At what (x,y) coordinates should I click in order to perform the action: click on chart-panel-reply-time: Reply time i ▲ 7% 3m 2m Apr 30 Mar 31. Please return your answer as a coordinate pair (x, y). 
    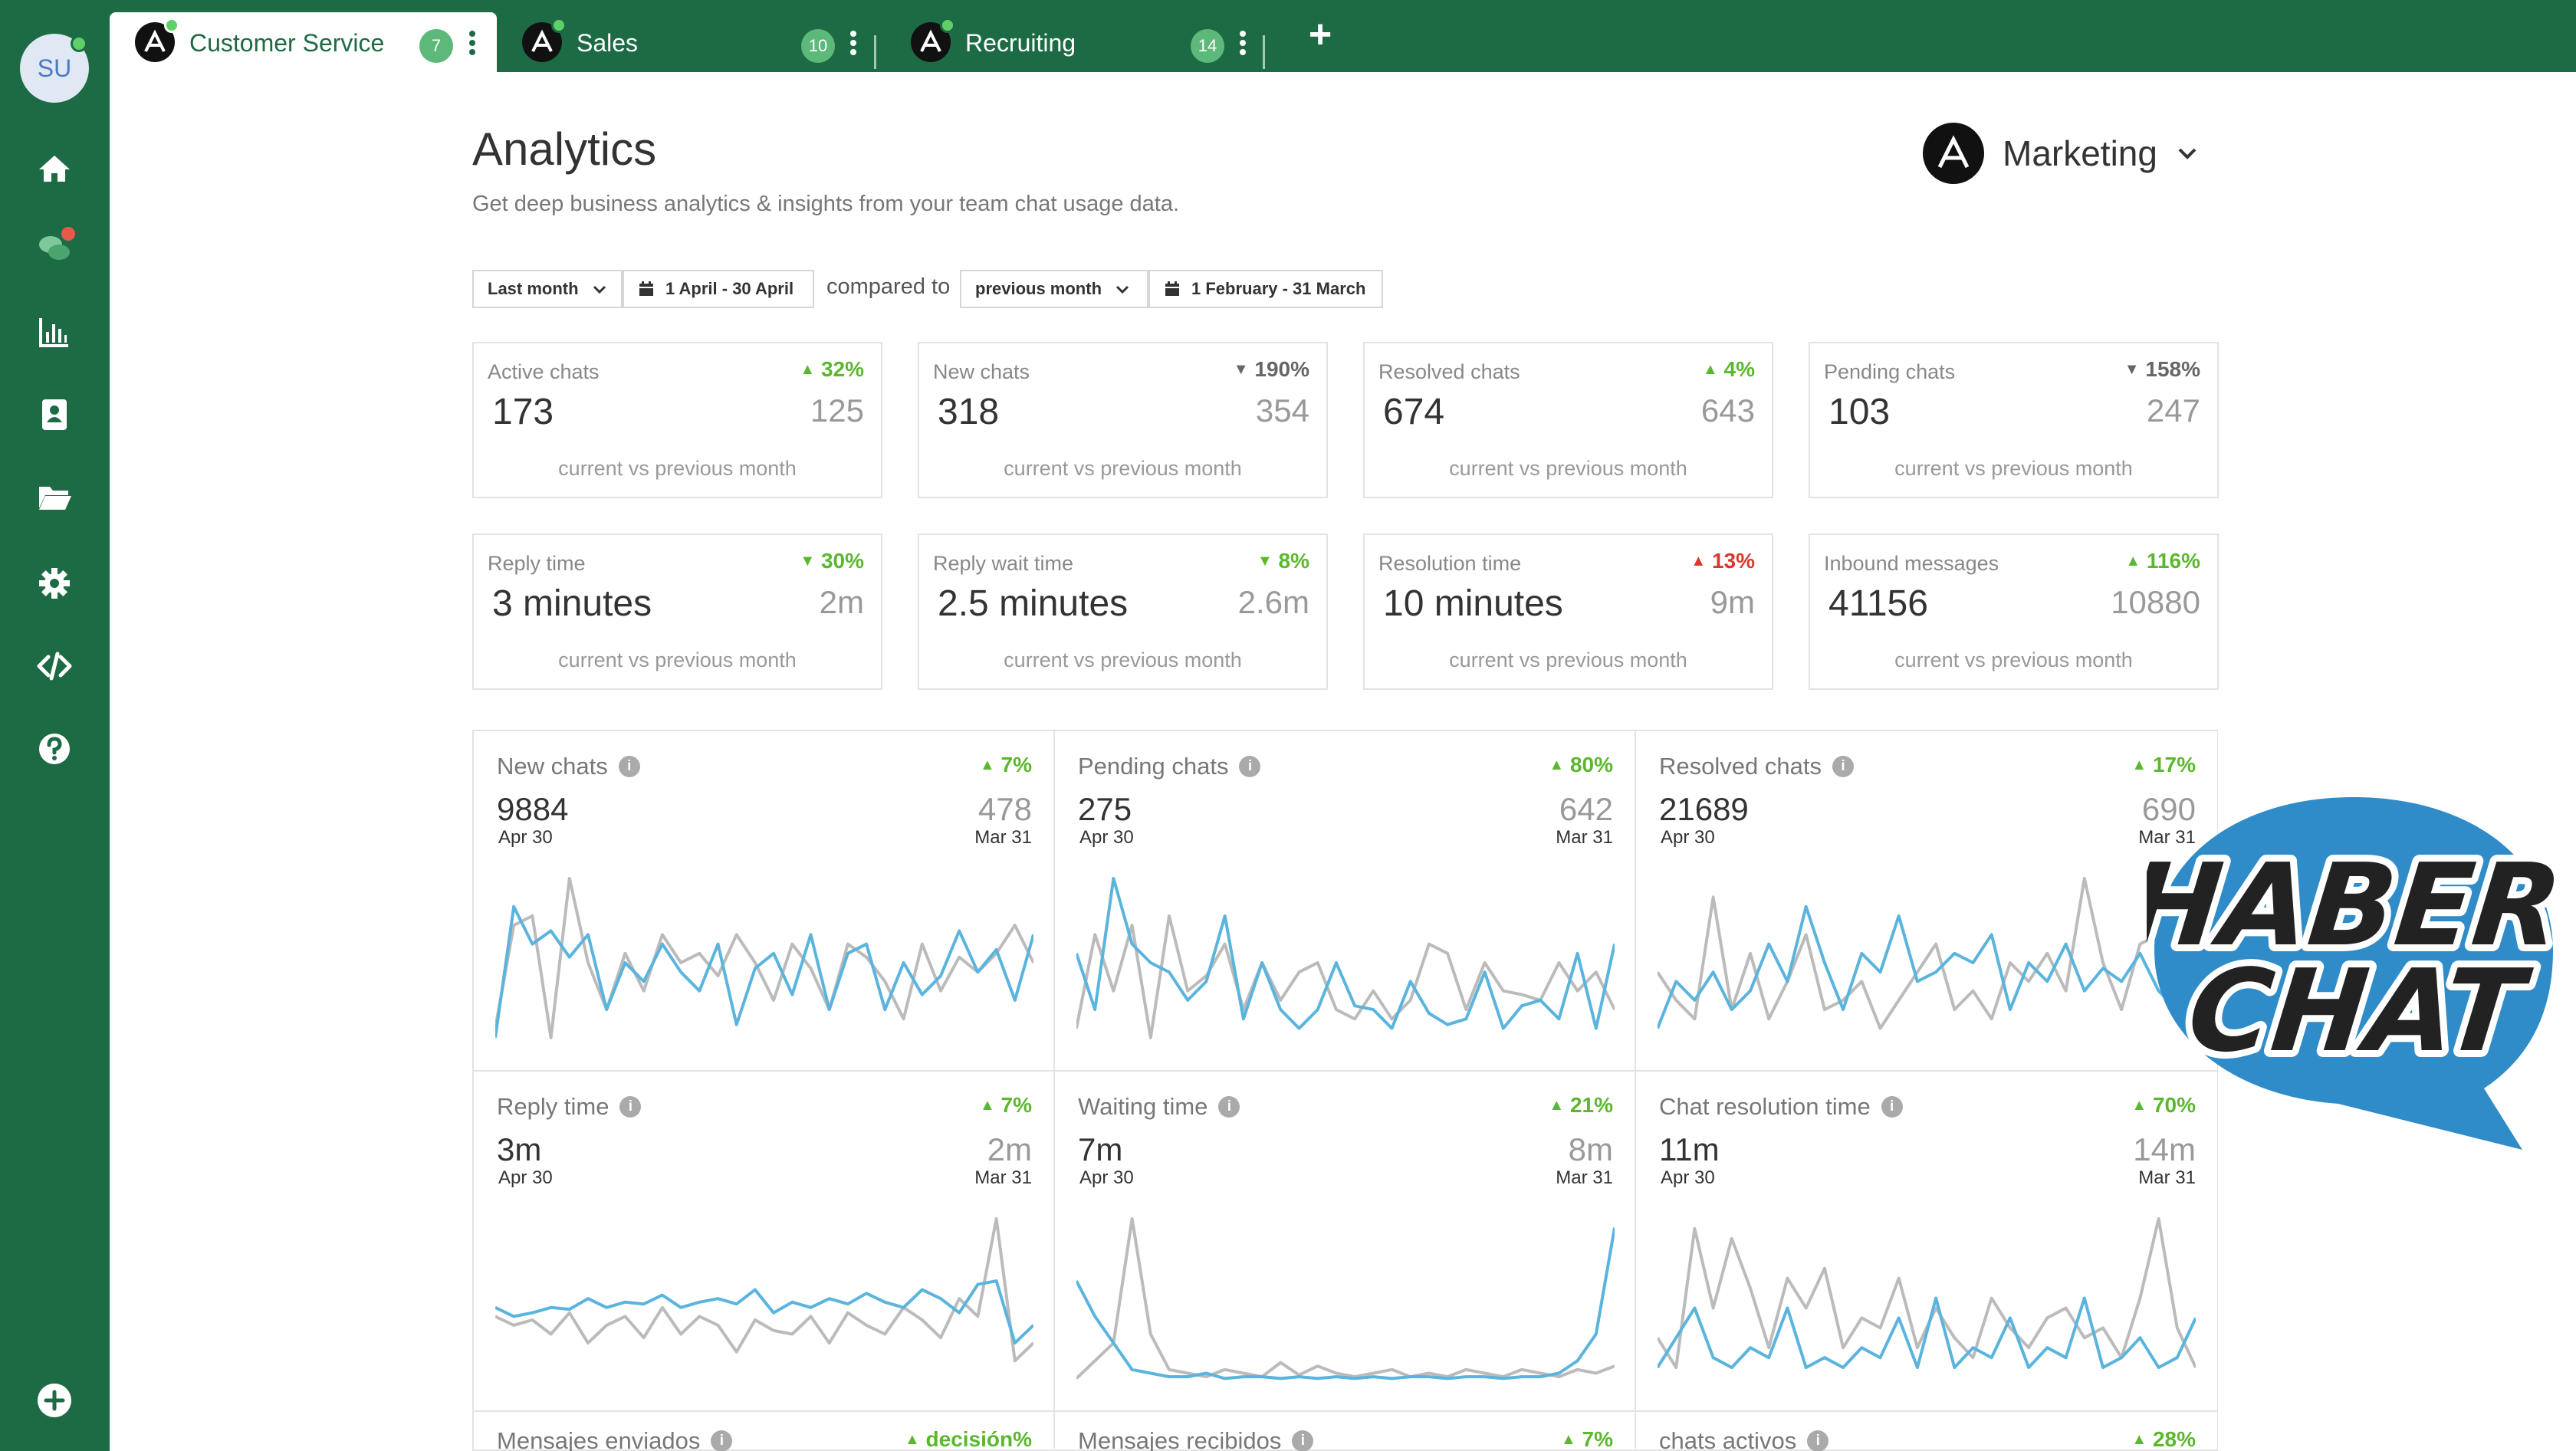
    Looking at the image, I should click on (764, 1242).